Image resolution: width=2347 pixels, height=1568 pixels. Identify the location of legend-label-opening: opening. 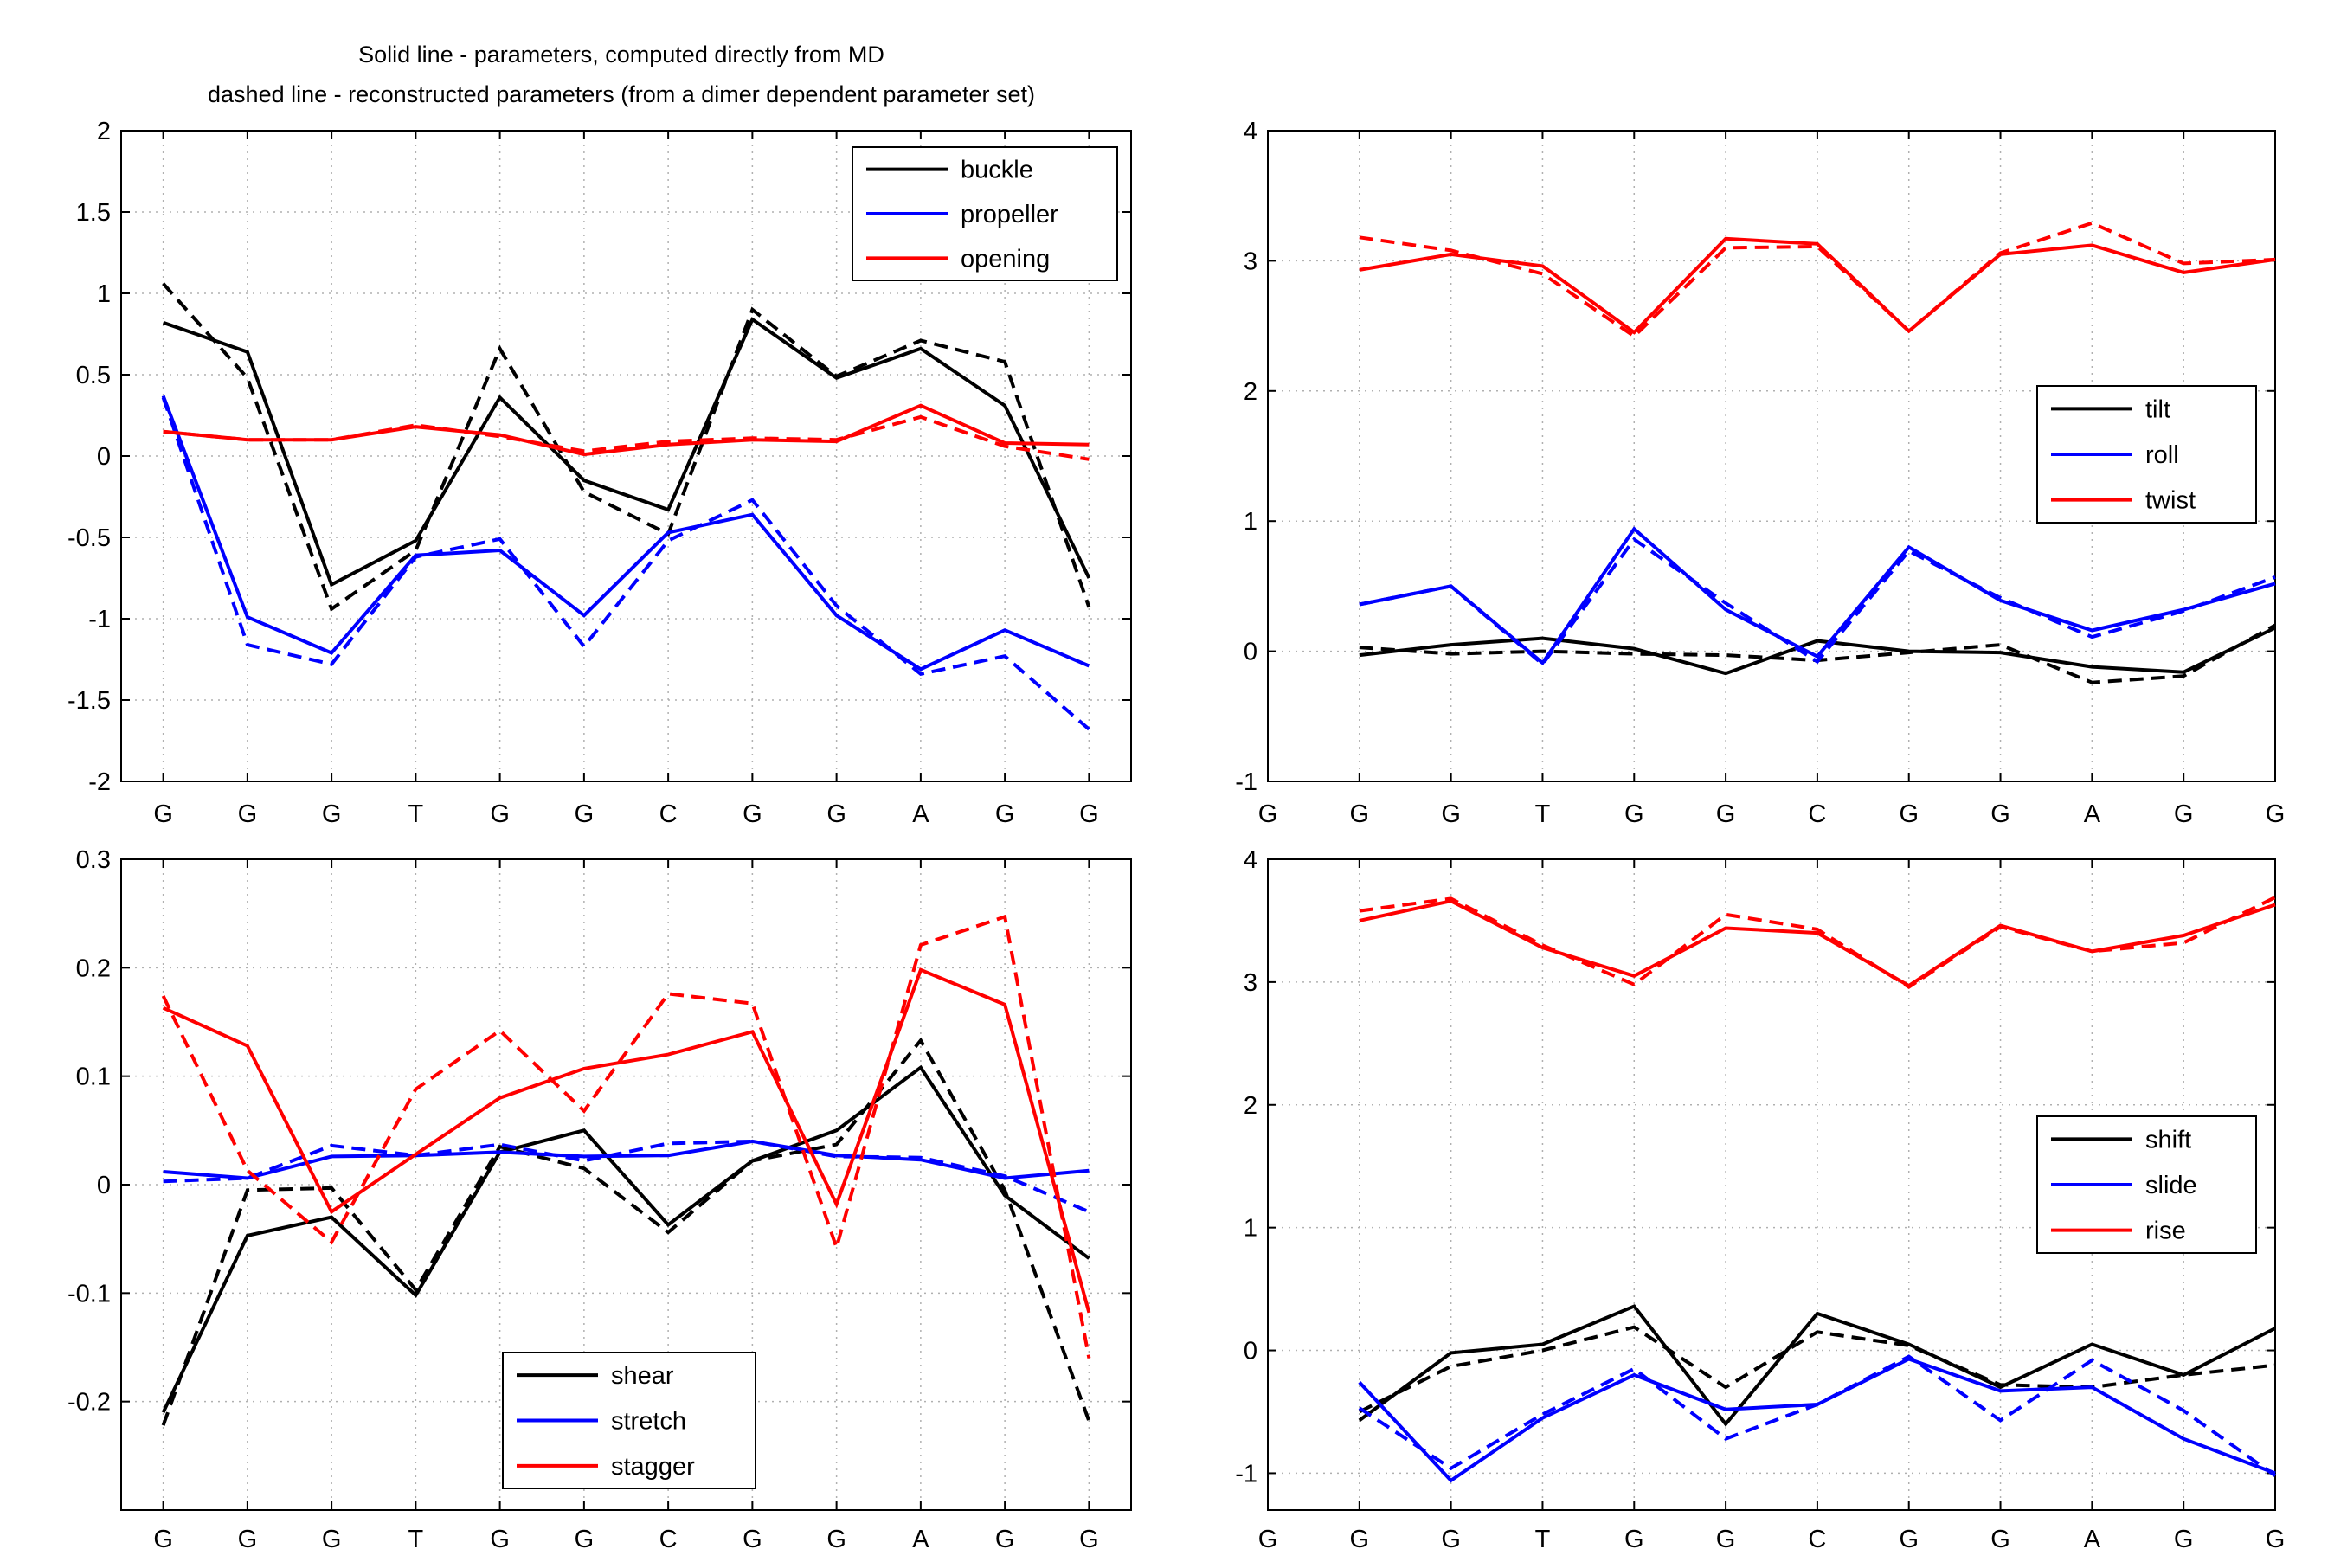
(1005, 259).